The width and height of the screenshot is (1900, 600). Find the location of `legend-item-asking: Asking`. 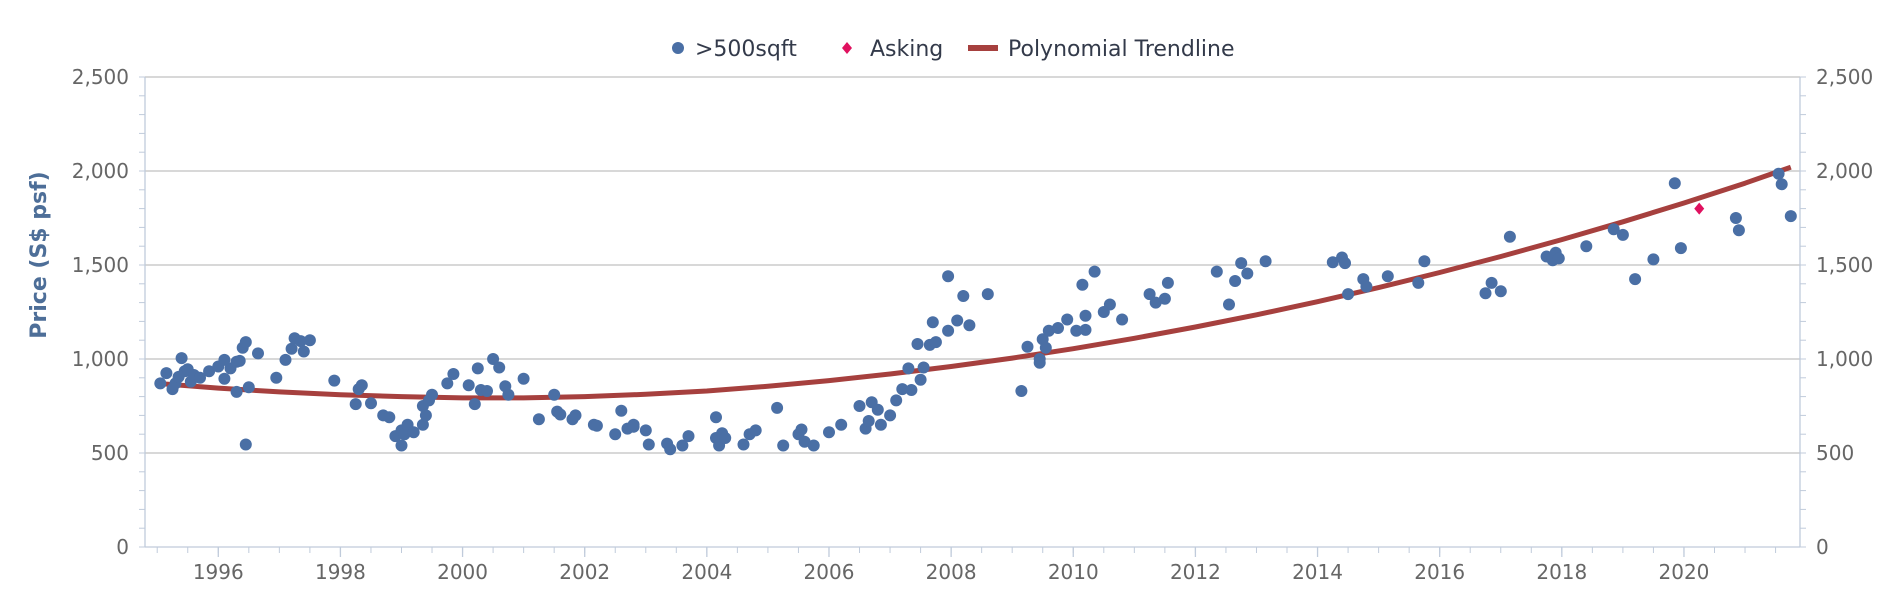

legend-item-asking: Asking is located at coordinates (892, 49).